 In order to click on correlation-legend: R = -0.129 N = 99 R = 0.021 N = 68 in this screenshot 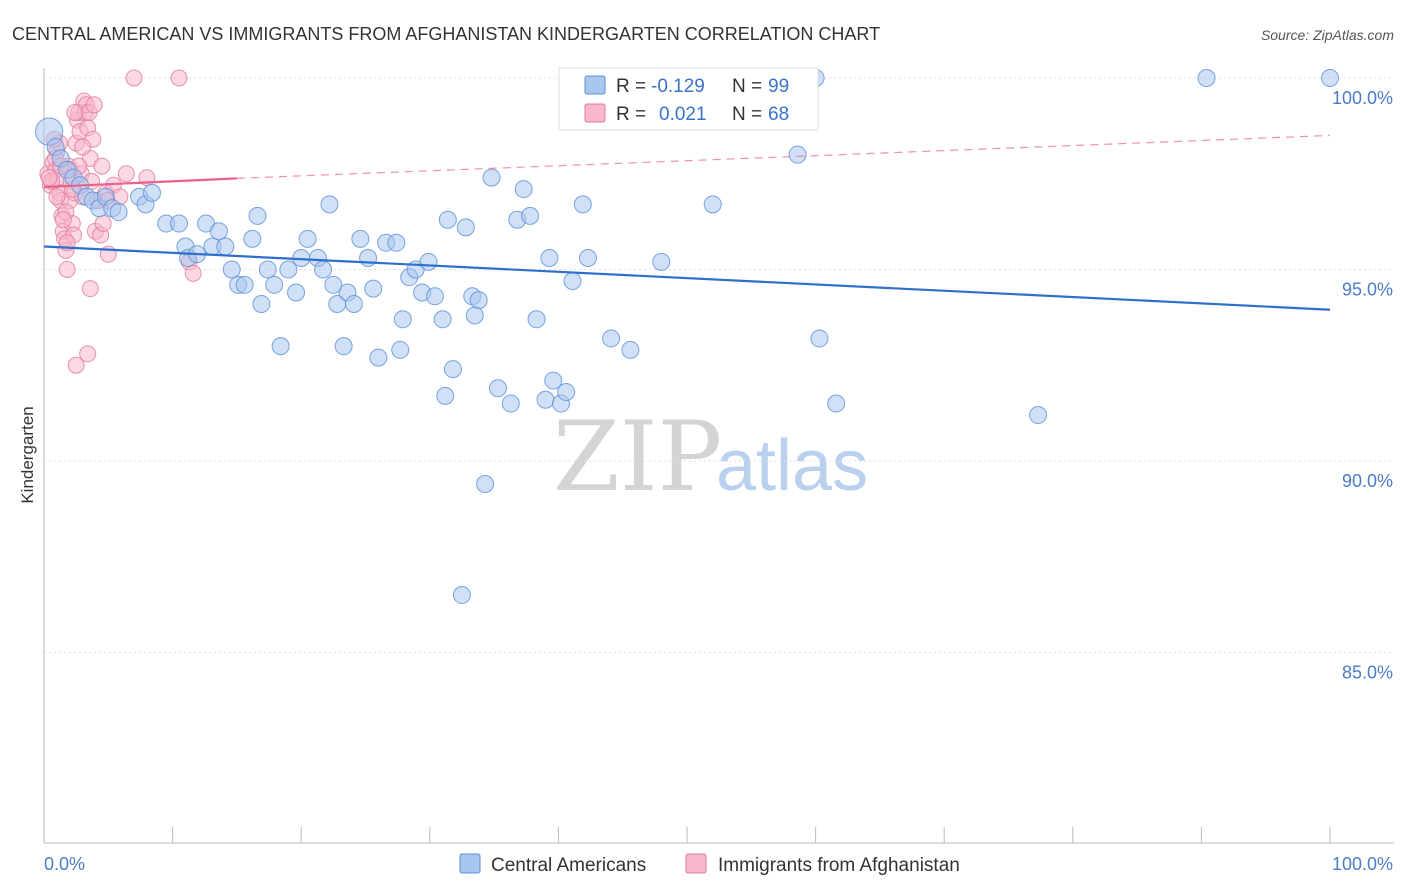, I will do `click(688, 99)`.